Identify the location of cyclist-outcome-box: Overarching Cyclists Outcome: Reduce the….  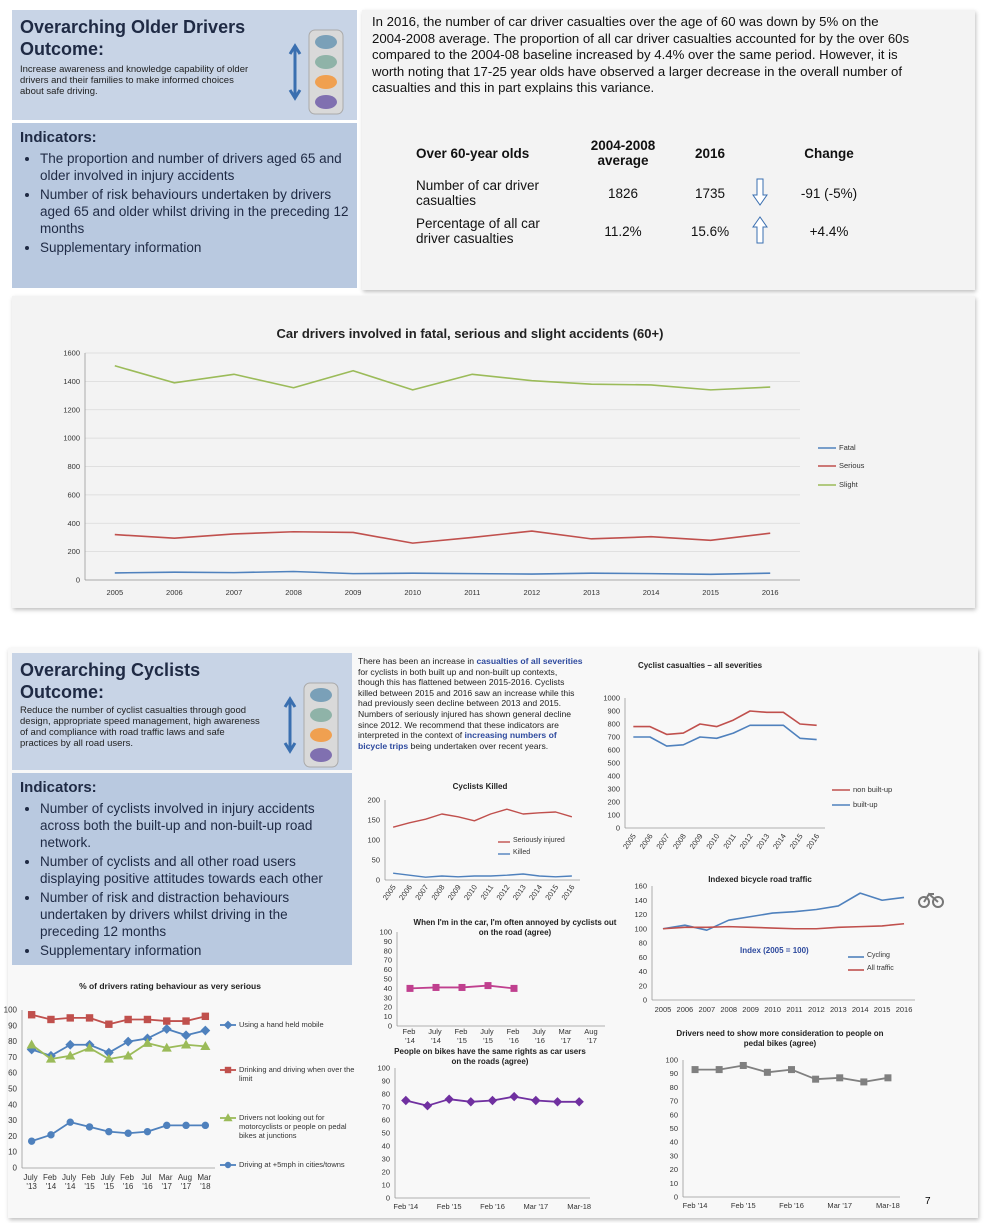
(182, 711).